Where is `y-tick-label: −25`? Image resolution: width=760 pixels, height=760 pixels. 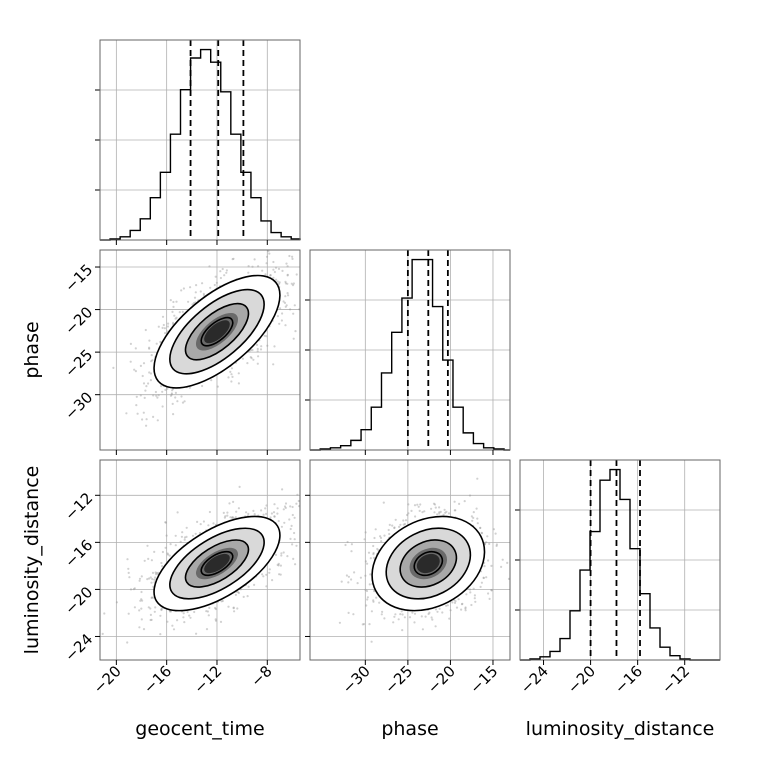 y-tick-label: −25 is located at coordinates (78, 363).